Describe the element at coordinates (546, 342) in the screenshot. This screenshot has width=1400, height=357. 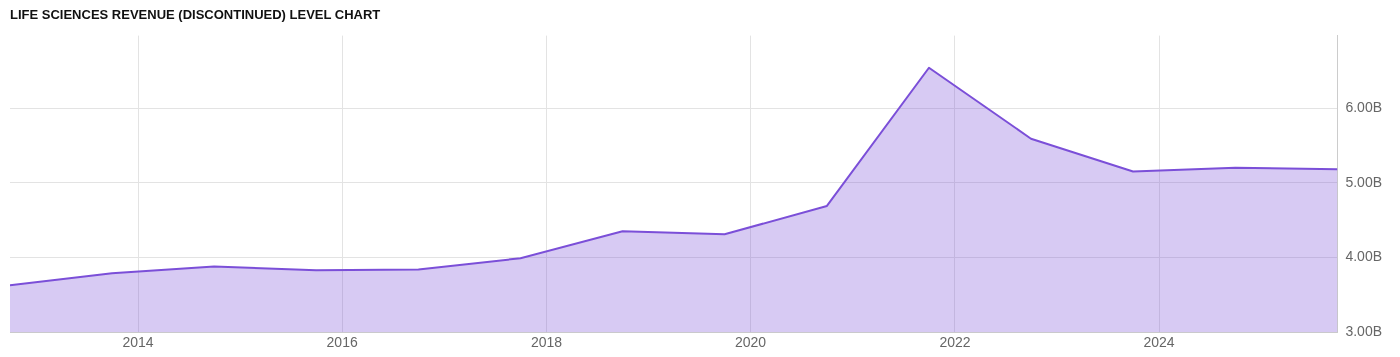
I see `x-tick-label: 2018` at that location.